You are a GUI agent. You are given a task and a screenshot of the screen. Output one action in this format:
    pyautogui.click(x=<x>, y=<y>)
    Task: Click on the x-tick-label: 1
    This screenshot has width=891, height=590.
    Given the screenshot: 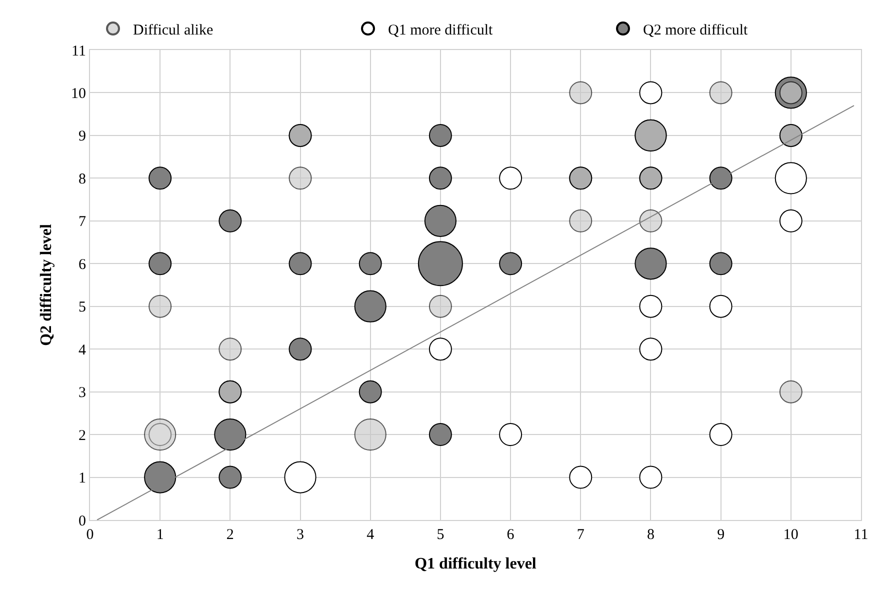 What is the action you would take?
    pyautogui.click(x=160, y=535)
    